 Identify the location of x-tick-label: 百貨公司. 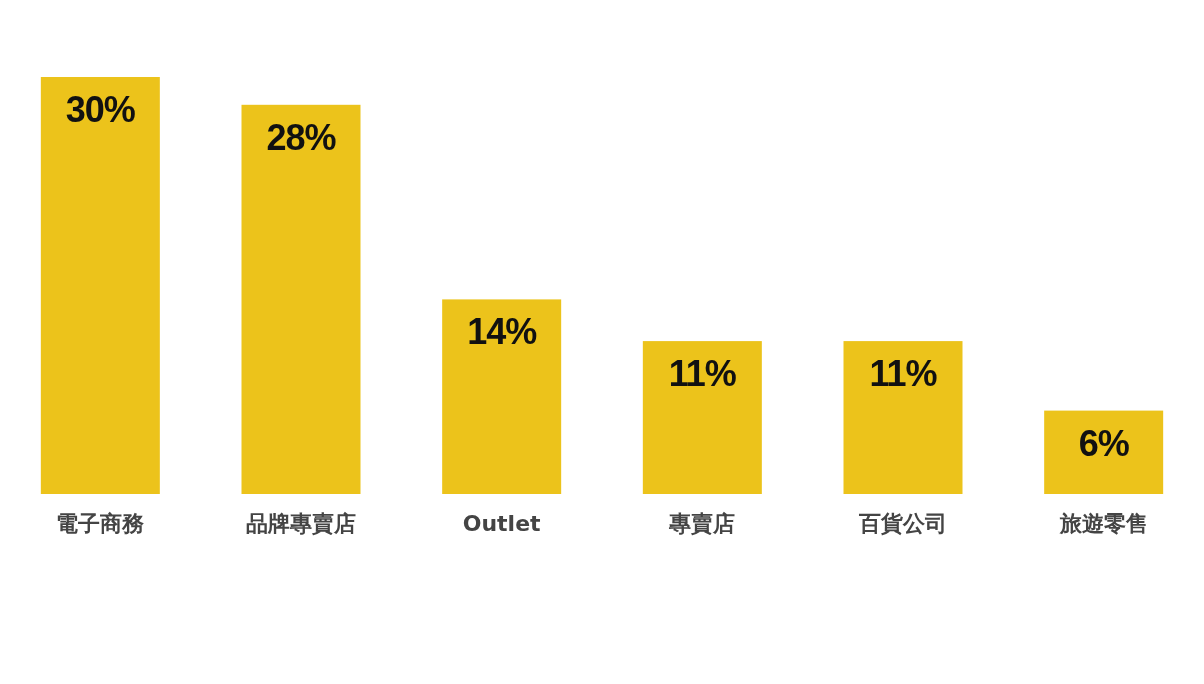
(902, 523).